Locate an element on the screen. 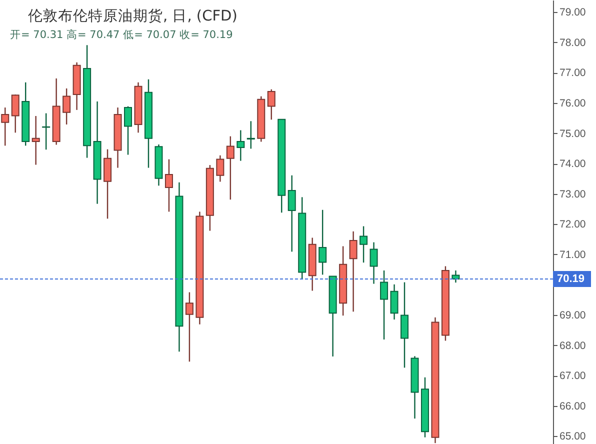 This screenshot has width=596, height=444. y-tick-label: 65.00 is located at coordinates (573, 436).